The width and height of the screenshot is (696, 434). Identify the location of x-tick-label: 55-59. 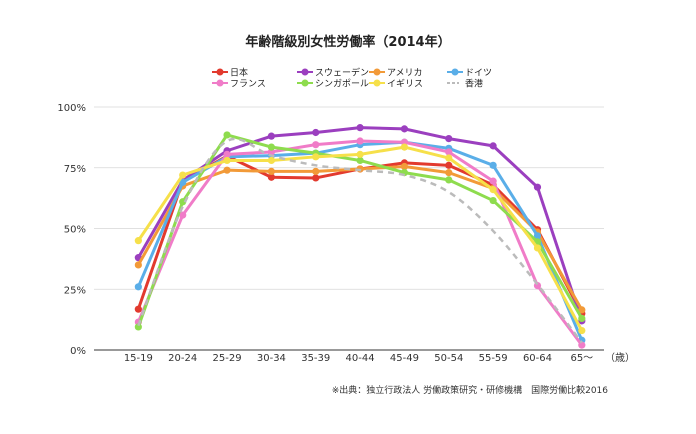
(493, 358).